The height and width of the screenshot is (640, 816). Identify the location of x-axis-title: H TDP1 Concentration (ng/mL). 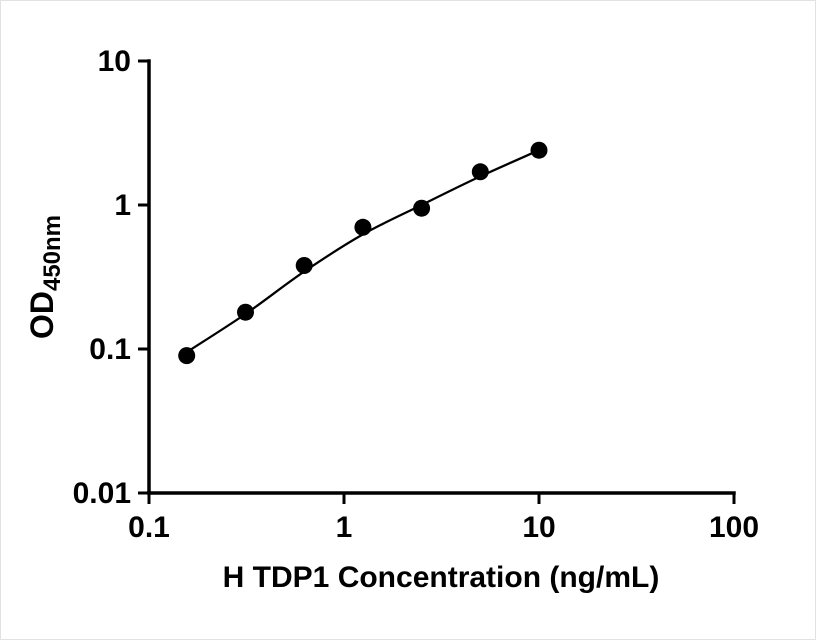
(441, 577).